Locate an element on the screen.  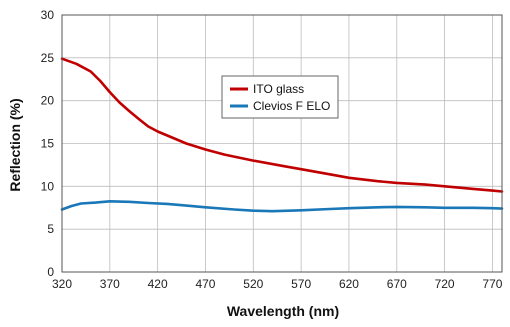
legend-box is located at coordinates (280, 97).